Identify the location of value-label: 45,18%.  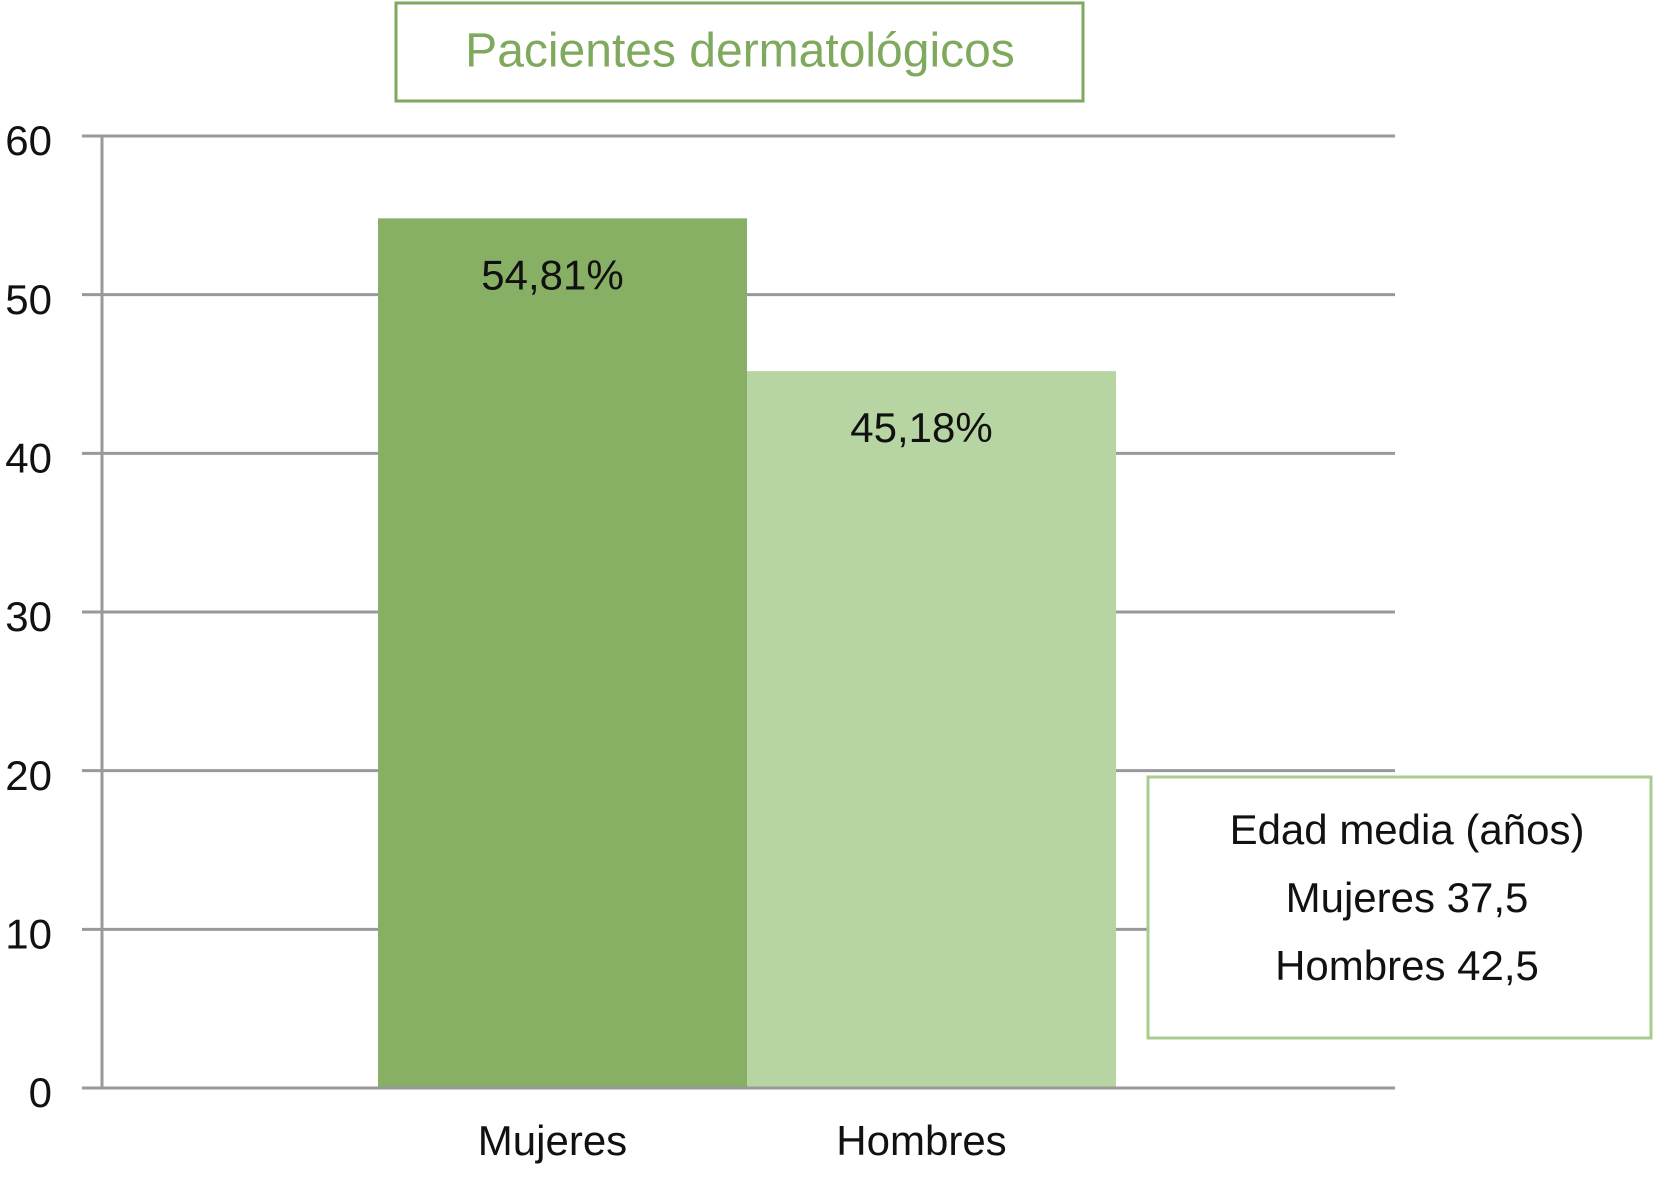
(921, 427).